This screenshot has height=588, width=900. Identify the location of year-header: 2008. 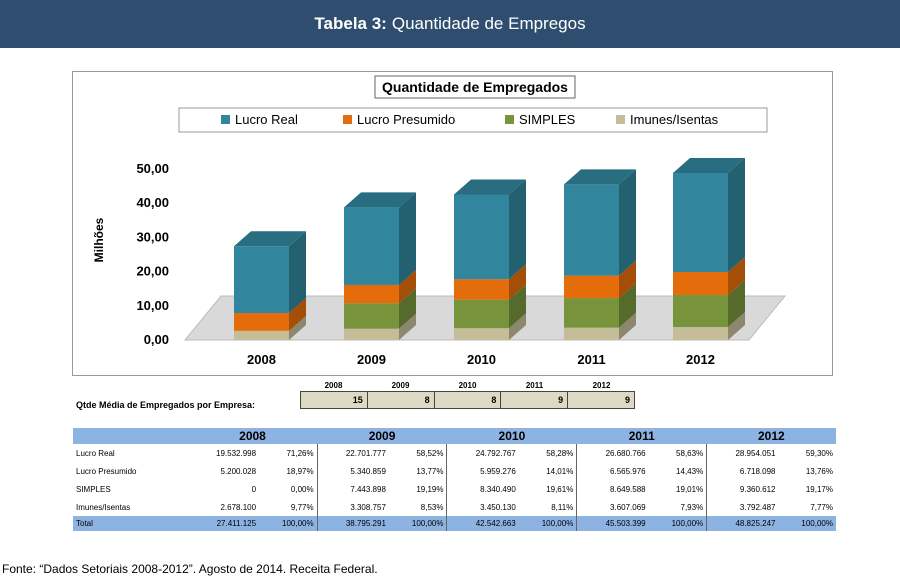
(252, 436).